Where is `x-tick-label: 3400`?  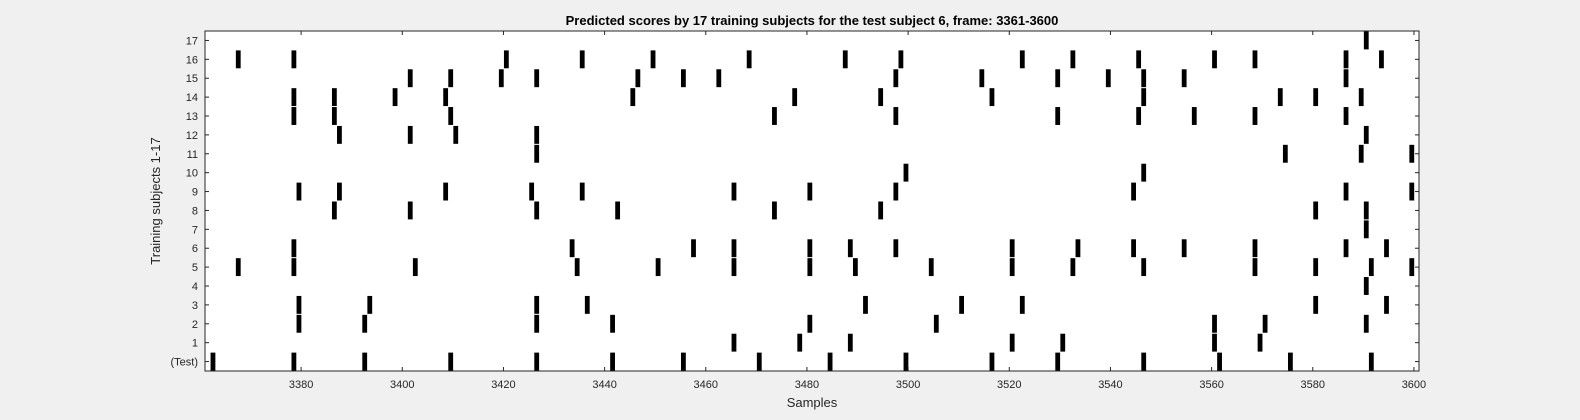
x-tick-label: 3400 is located at coordinates (402, 385).